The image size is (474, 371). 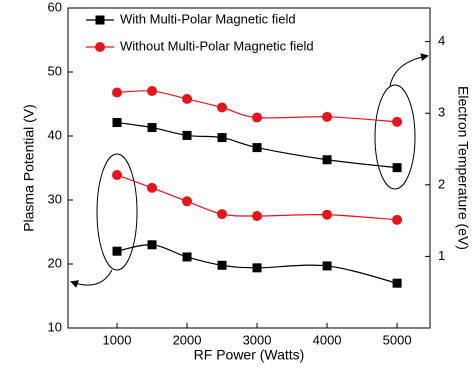 I want to click on y-tick-label: 60, so click(x=55, y=7).